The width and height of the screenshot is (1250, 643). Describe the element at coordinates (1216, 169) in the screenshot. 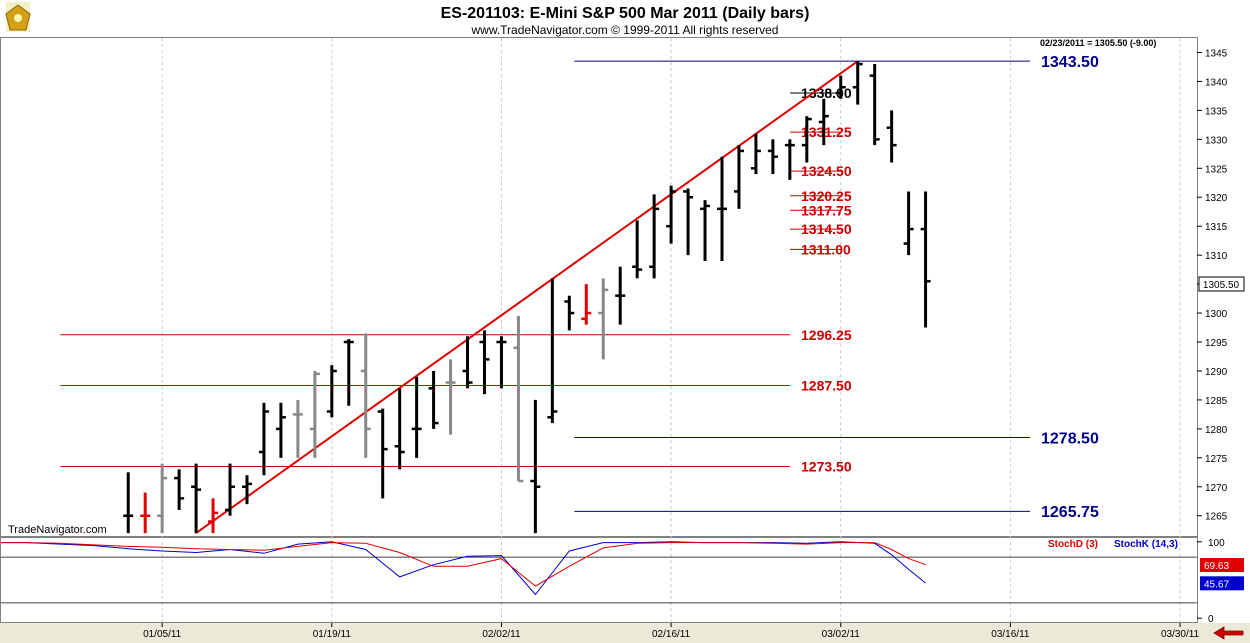

I see `y-tick-label: 1325` at that location.